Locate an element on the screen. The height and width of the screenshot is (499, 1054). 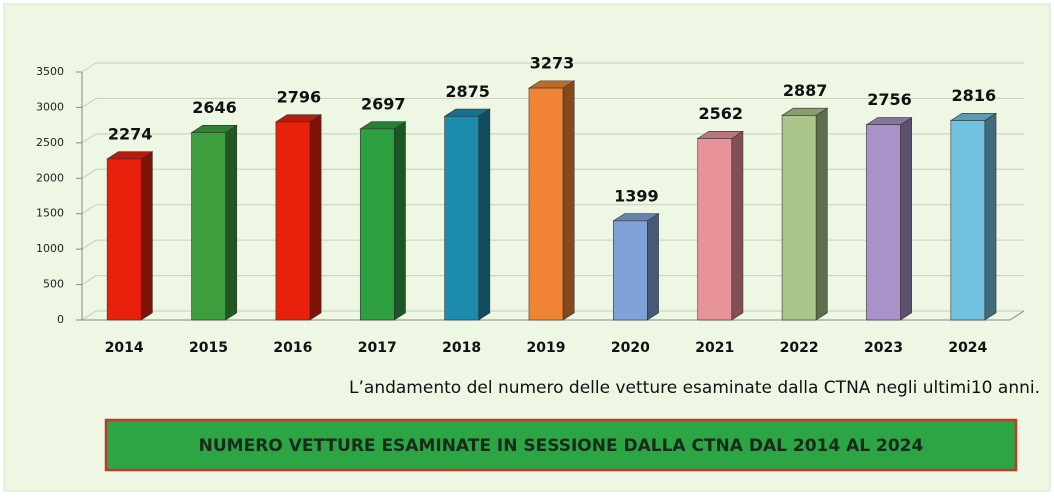
x-tick-label: 2023 is located at coordinates (883, 348).